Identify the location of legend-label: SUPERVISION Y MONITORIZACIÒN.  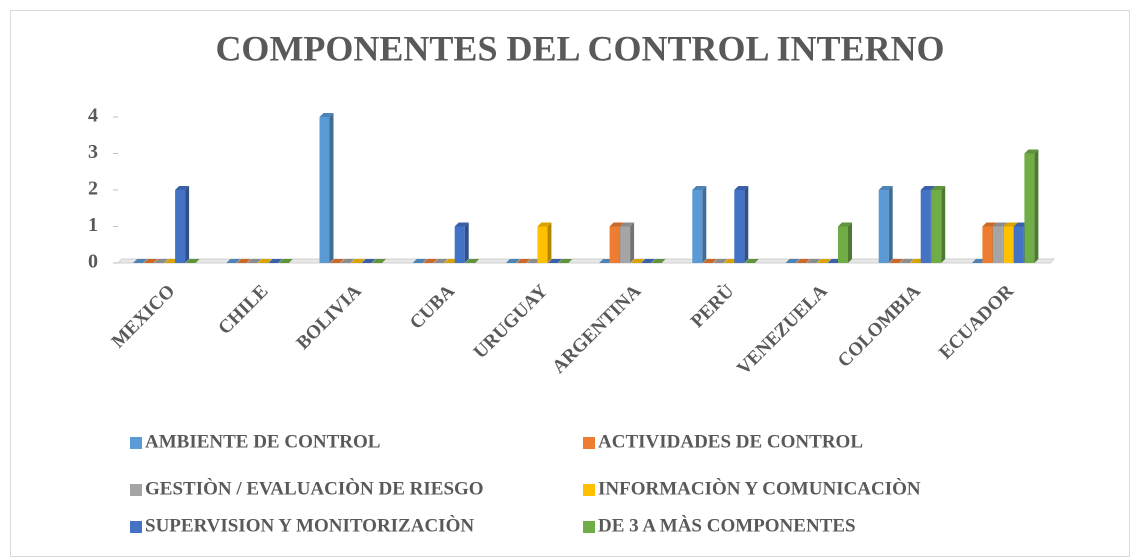
(309, 525).